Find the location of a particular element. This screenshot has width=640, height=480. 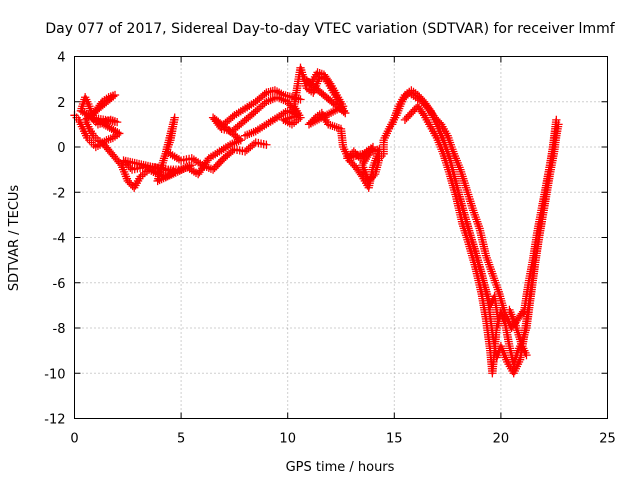

y-tick-label: -4 is located at coordinates (59, 239).